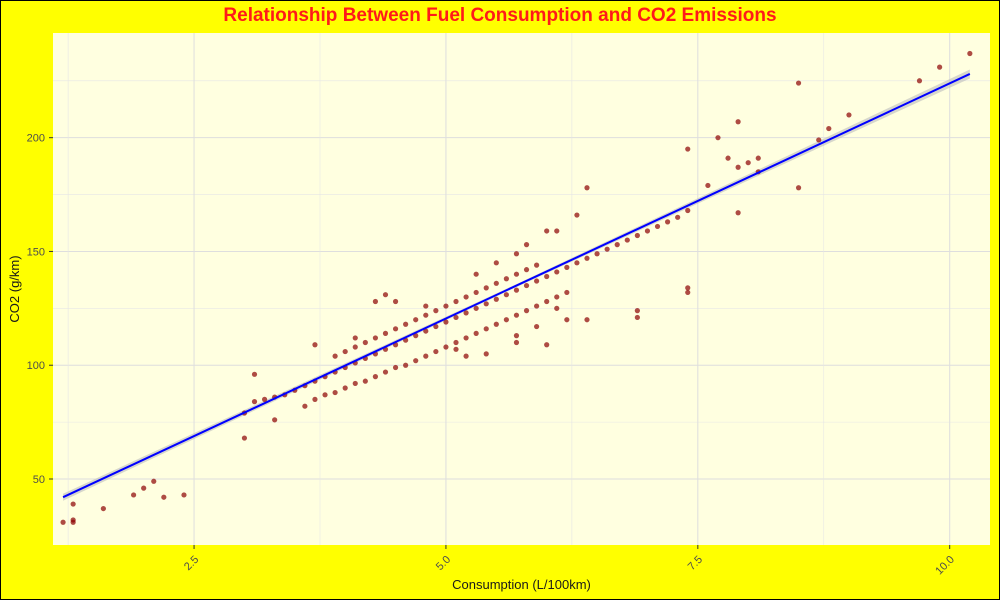  I want to click on y-axis-title: CO2 (g/km), so click(14, 288).